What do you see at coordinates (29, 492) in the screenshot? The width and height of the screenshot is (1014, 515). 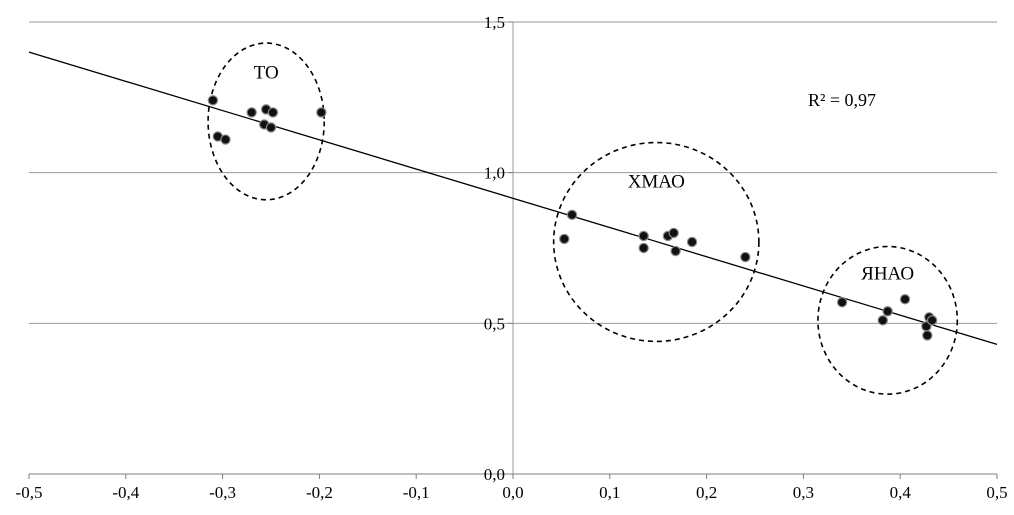 I see `x-tick-label-0: -0,5` at bounding box center [29, 492].